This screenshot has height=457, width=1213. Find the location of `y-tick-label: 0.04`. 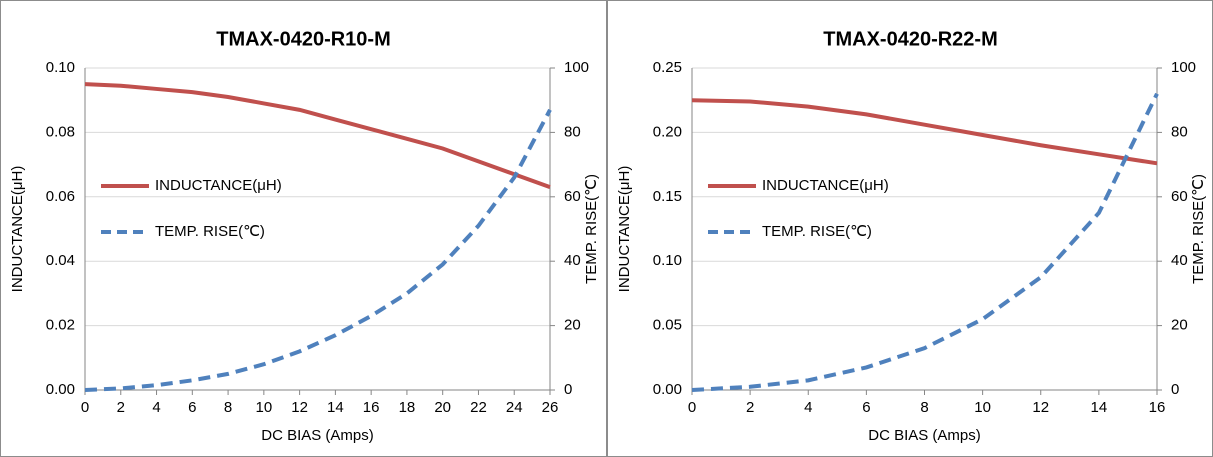

y-tick-label: 0.04 is located at coordinates (60, 260).